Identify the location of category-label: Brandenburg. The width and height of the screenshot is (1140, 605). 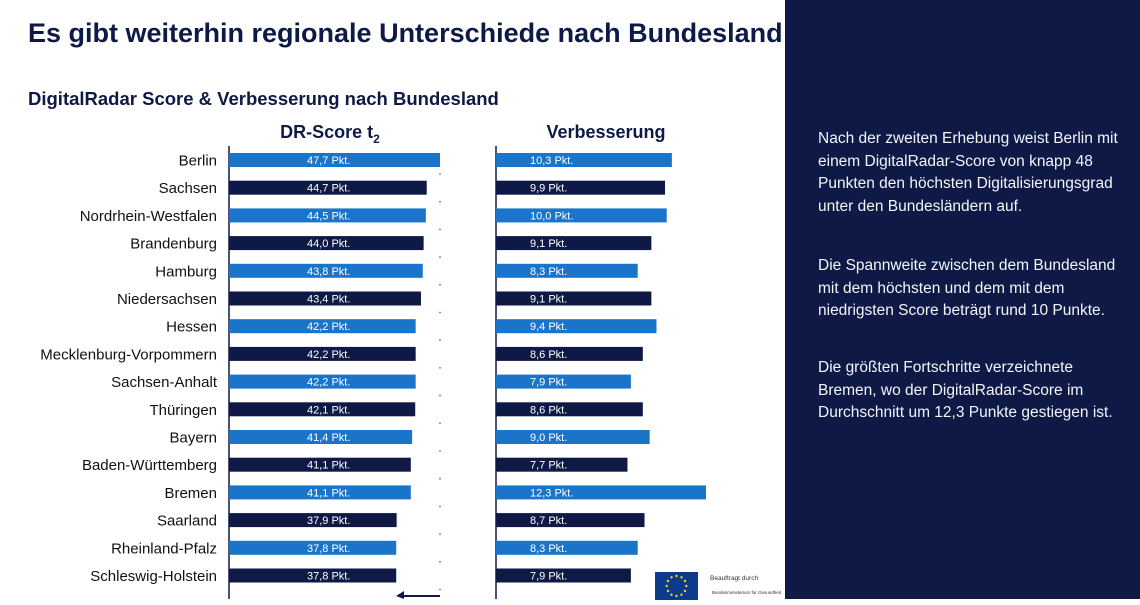
(173, 244).